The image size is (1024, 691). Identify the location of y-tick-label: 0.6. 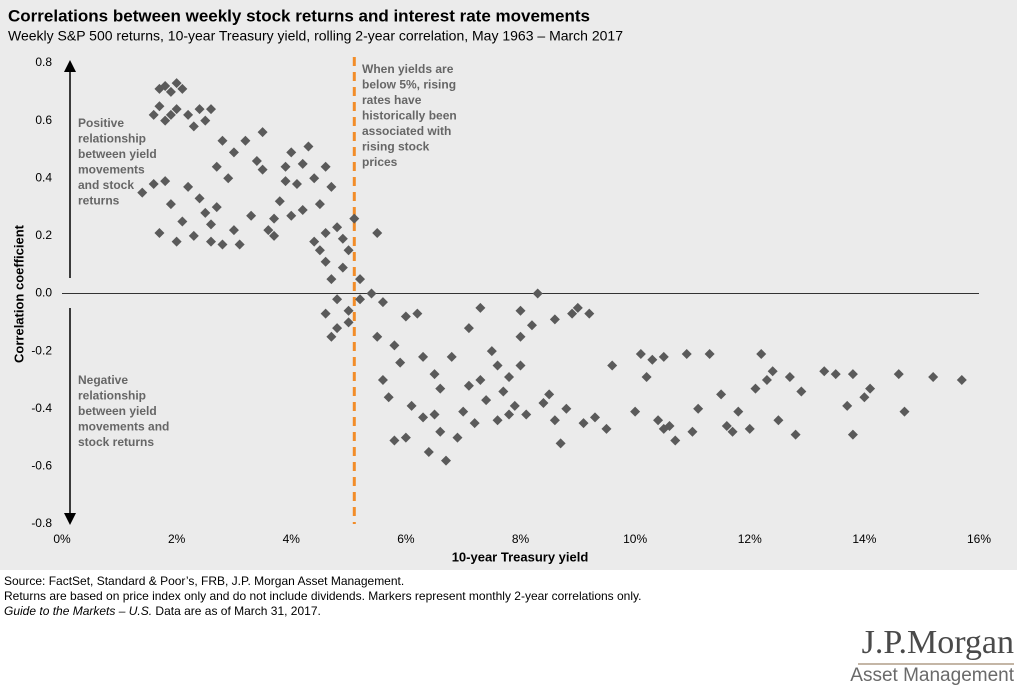
(43, 120).